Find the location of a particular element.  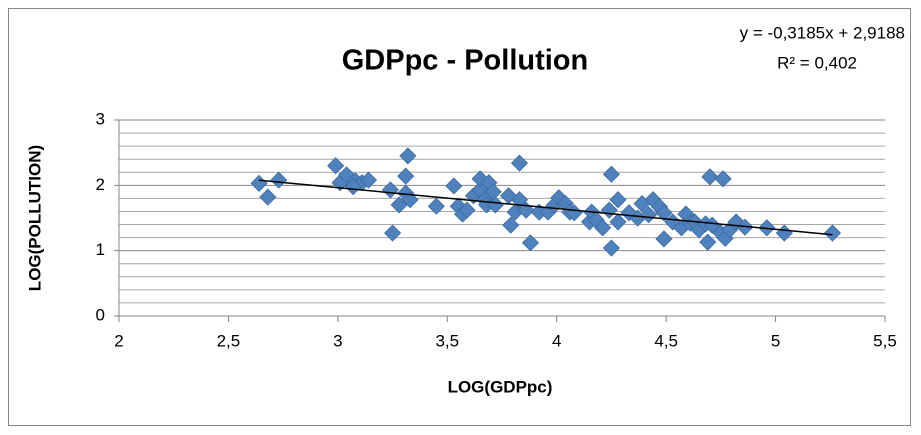

x-tick-label: 5,5 is located at coordinates (885, 340).